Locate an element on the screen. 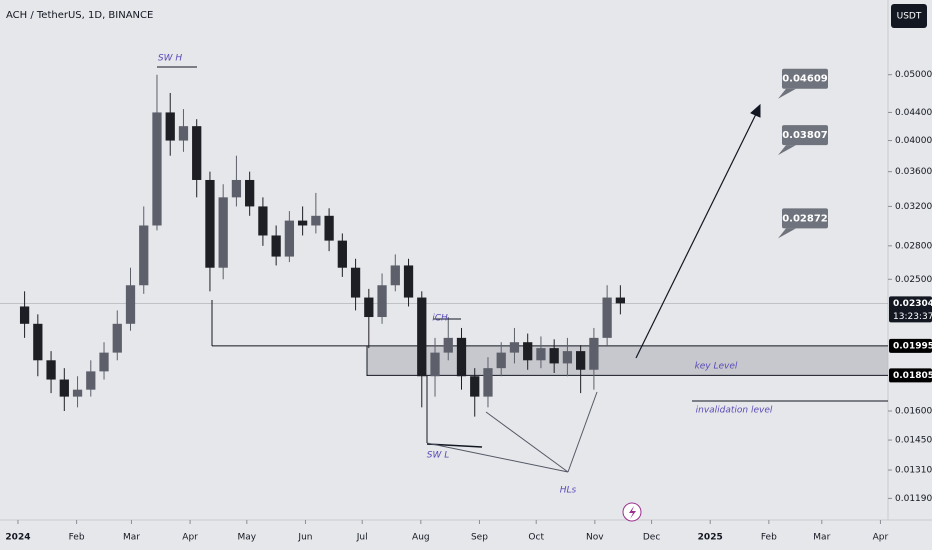  hl-line is located at coordinates (582, 432).